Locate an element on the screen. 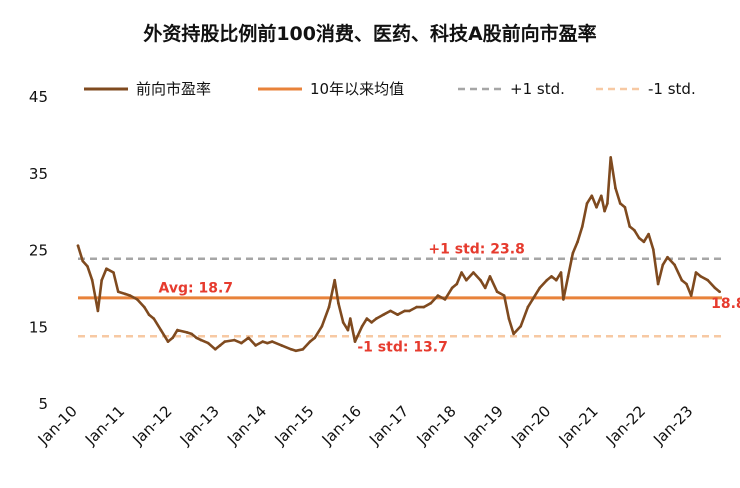  x-tick-label: Jan-13 is located at coordinates (199, 425).